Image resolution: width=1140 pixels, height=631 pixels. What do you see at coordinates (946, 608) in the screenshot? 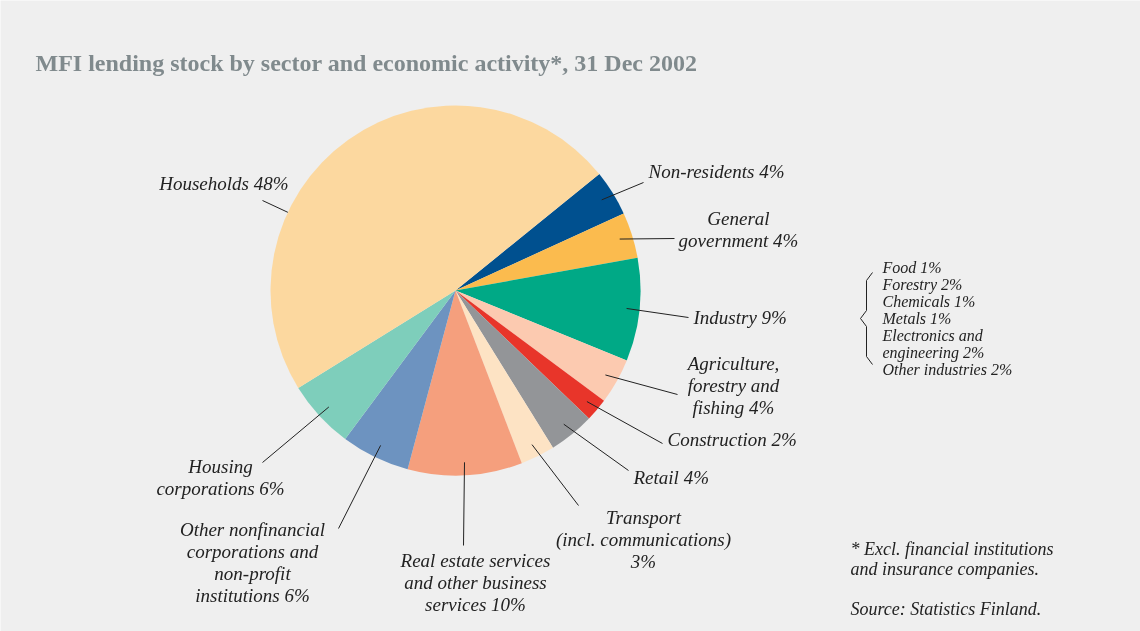
I see `source-note: Source: Statistics Finland.` at bounding box center [946, 608].